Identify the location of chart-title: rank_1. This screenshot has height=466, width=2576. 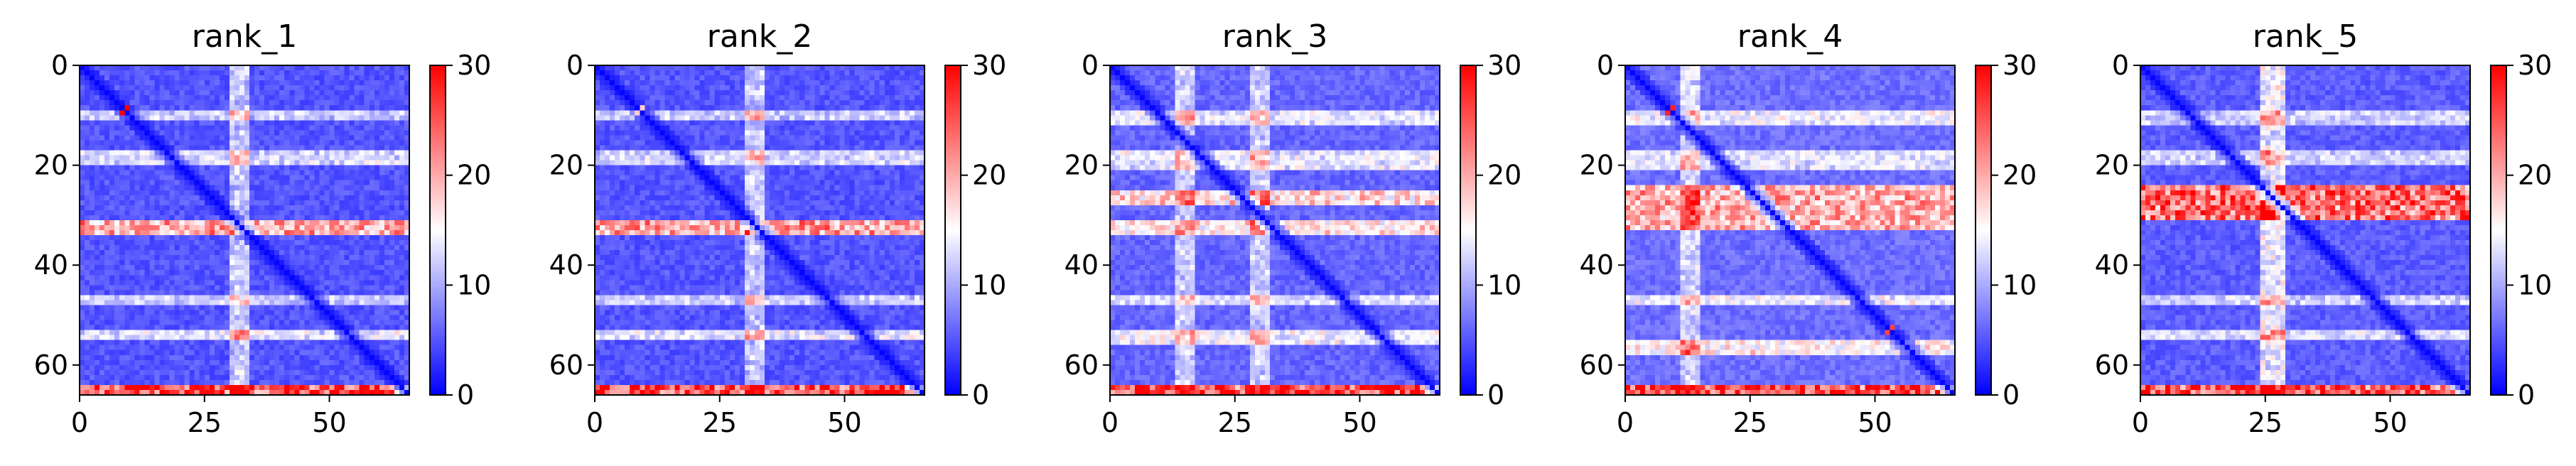
(244, 36).